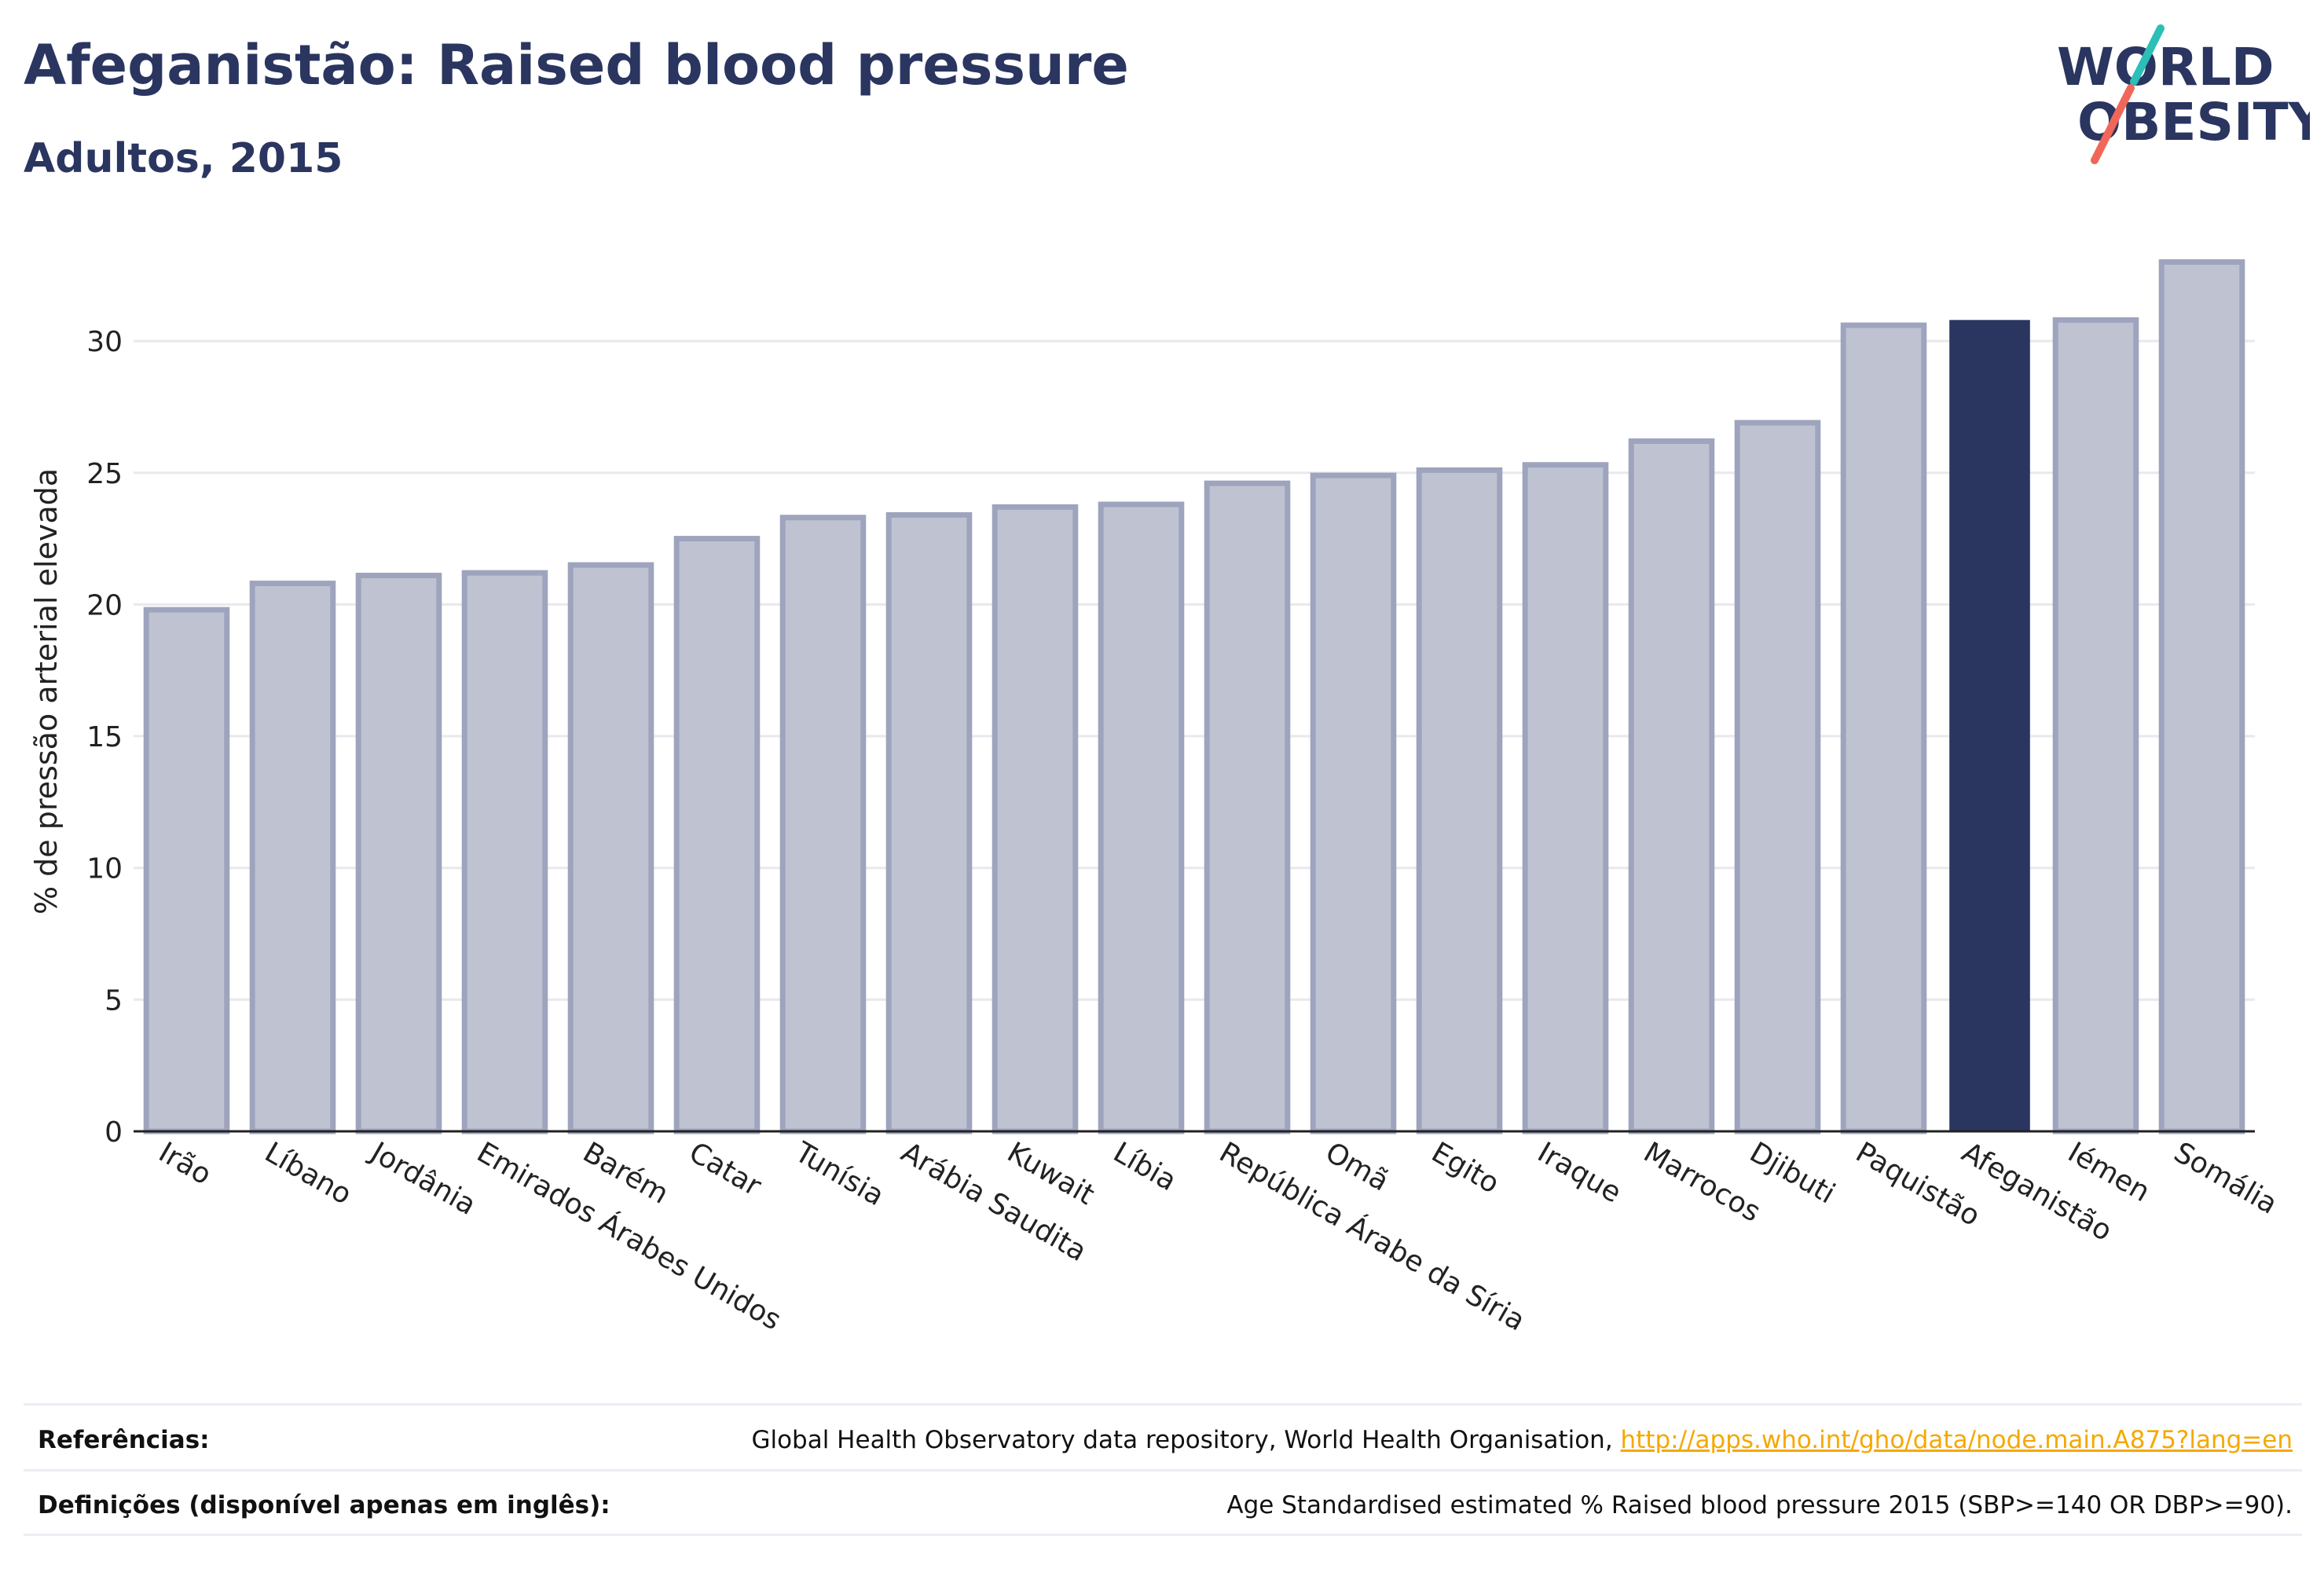 This screenshot has height=1576, width=2324. What do you see at coordinates (104, 474) in the screenshot?
I see `y-tick-label: 25` at bounding box center [104, 474].